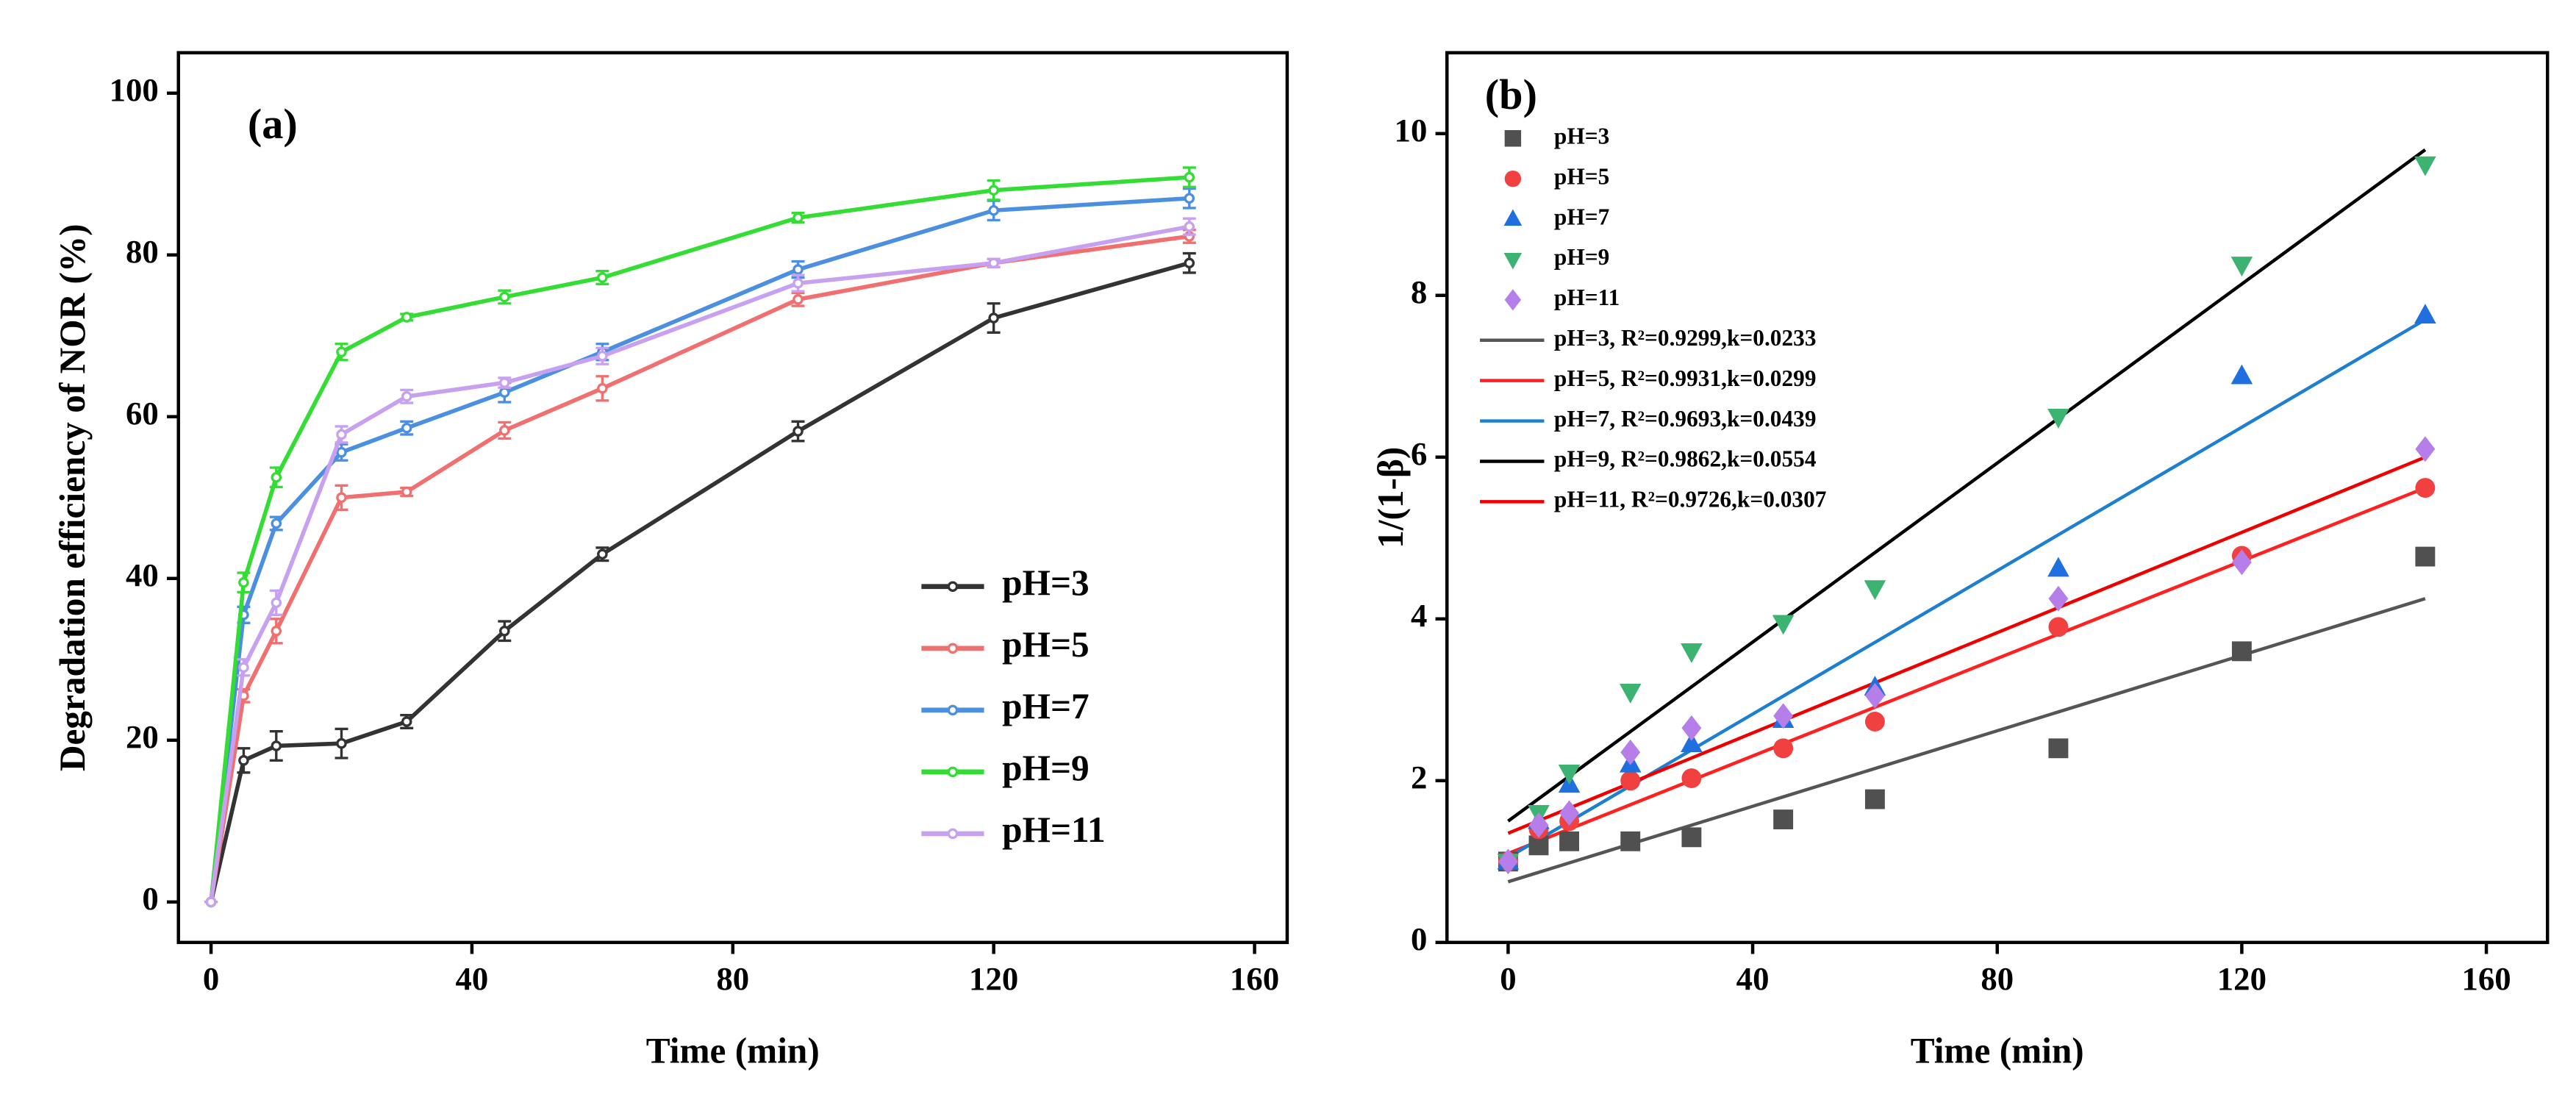 This screenshot has height=1094, width=2576. What do you see at coordinates (1511, 94) in the screenshot?
I see `panel-label: (b)` at bounding box center [1511, 94].